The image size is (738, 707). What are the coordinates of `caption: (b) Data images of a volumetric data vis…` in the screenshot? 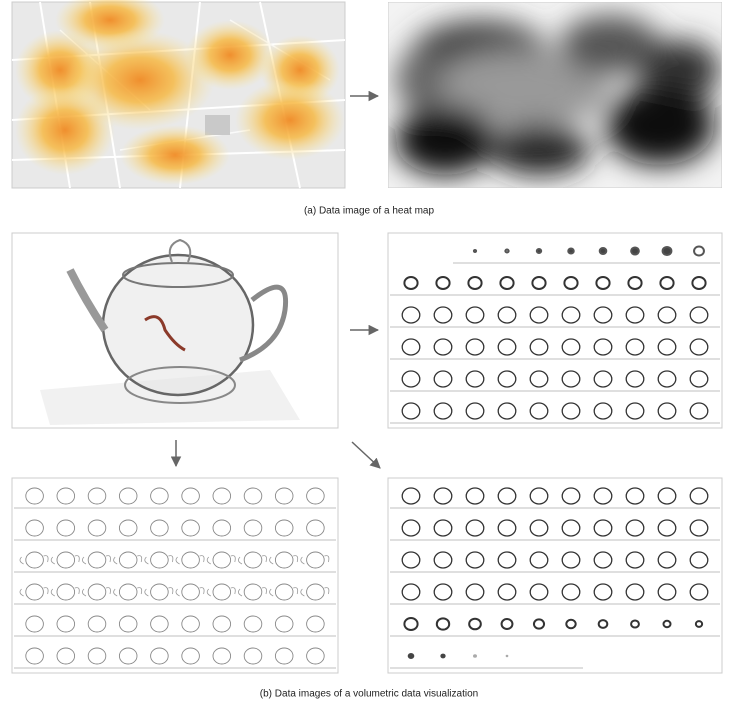 It's located at (369, 694).